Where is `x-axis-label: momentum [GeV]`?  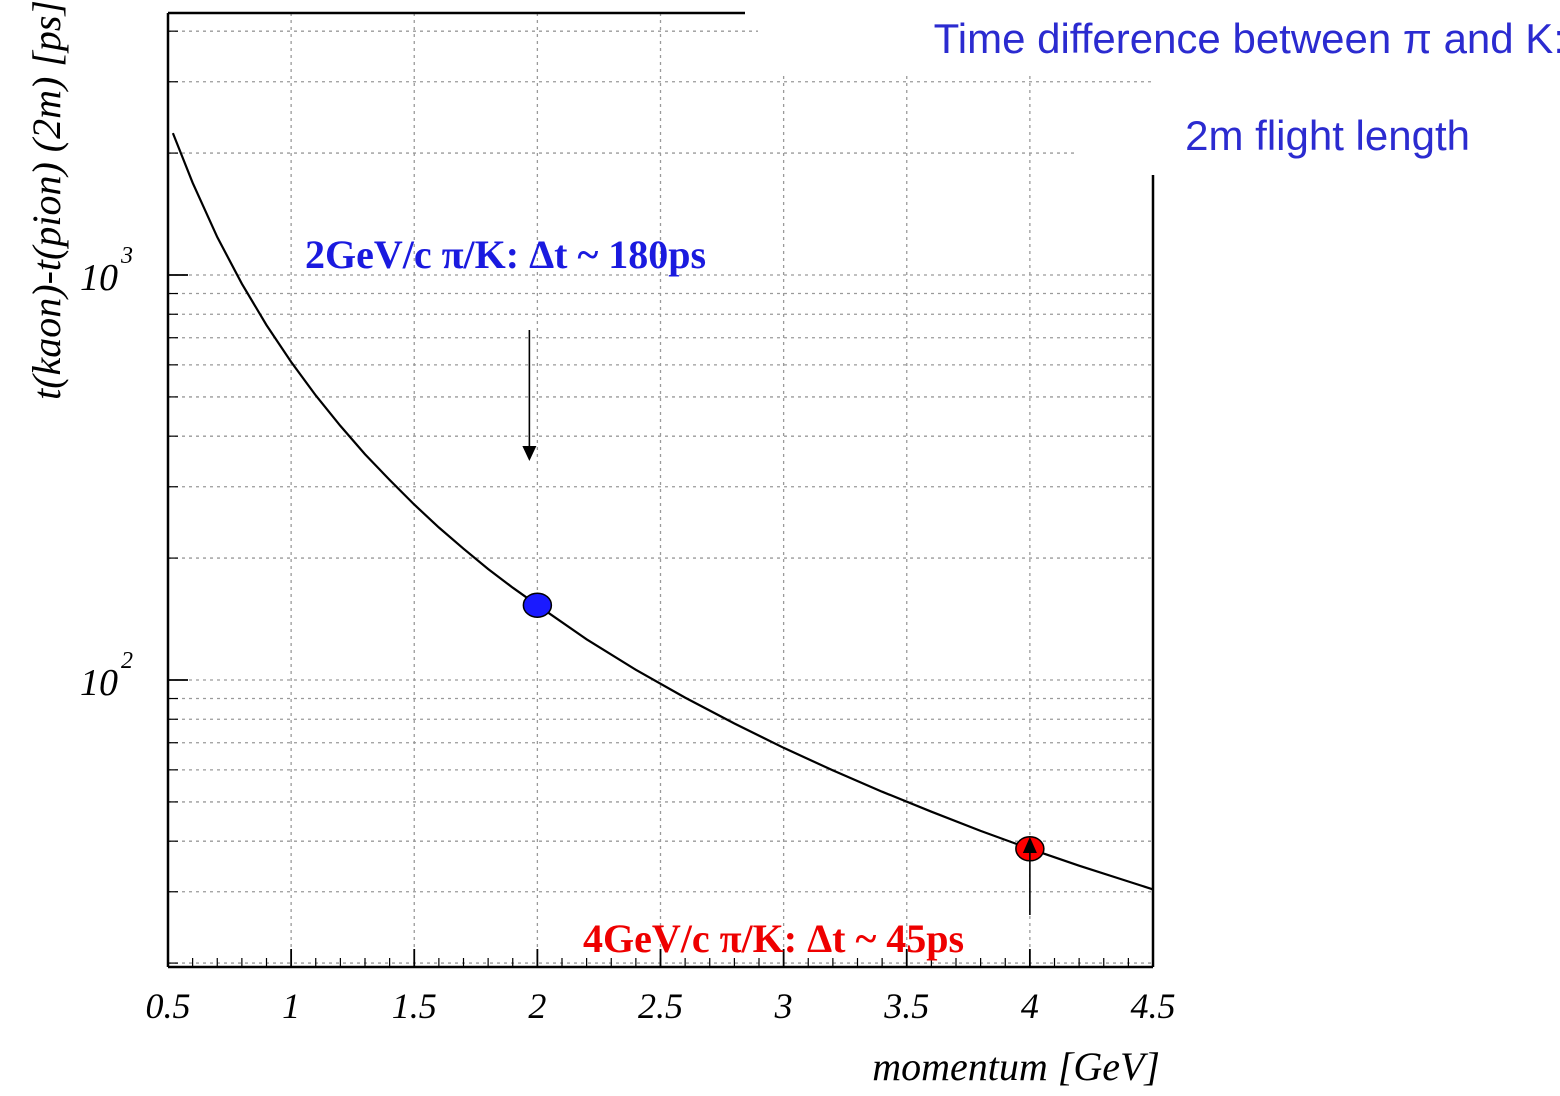
x-axis-label: momentum [GeV] is located at coordinates (1016, 1066).